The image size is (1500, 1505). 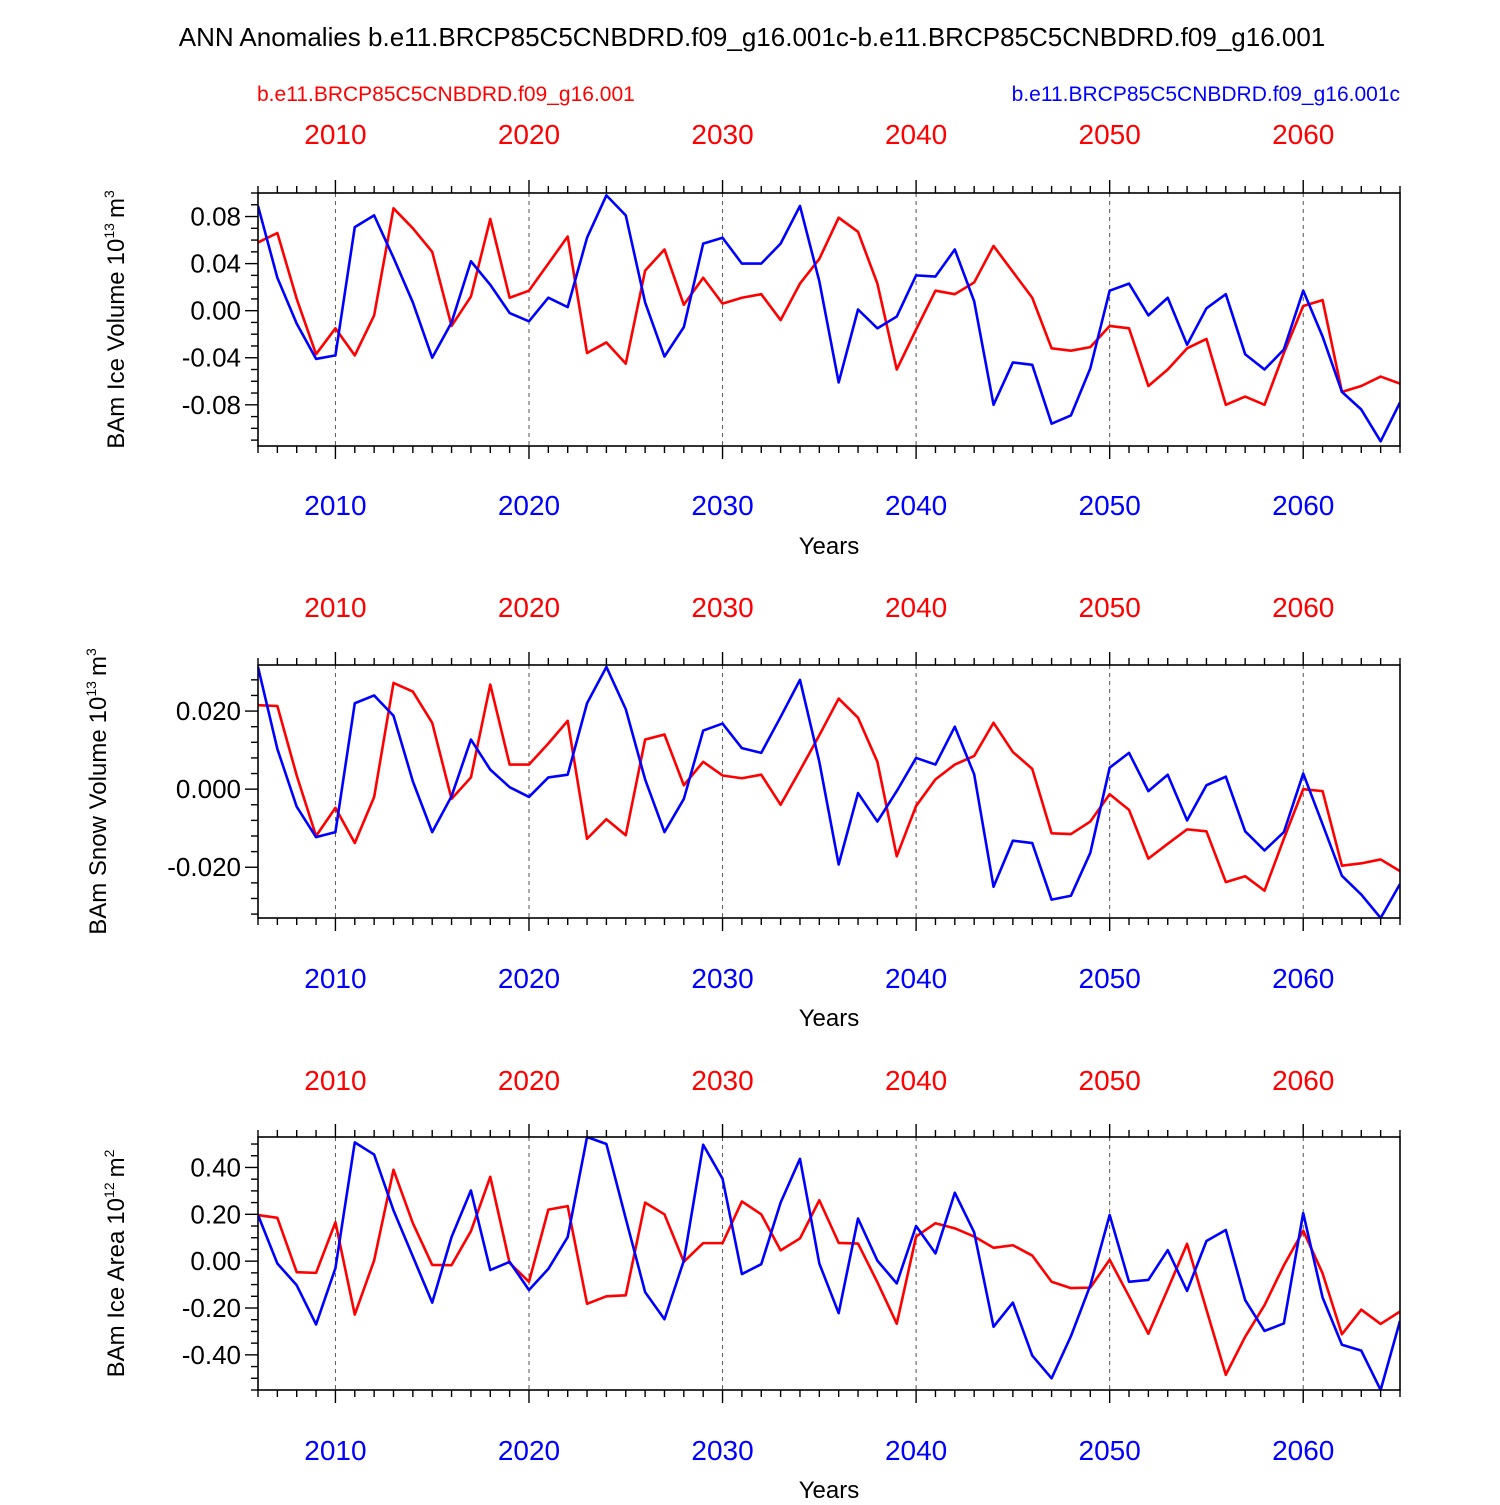 What do you see at coordinates (1303, 607) in the screenshot?
I see `panel-2-top-xtick-label-5: 2060` at bounding box center [1303, 607].